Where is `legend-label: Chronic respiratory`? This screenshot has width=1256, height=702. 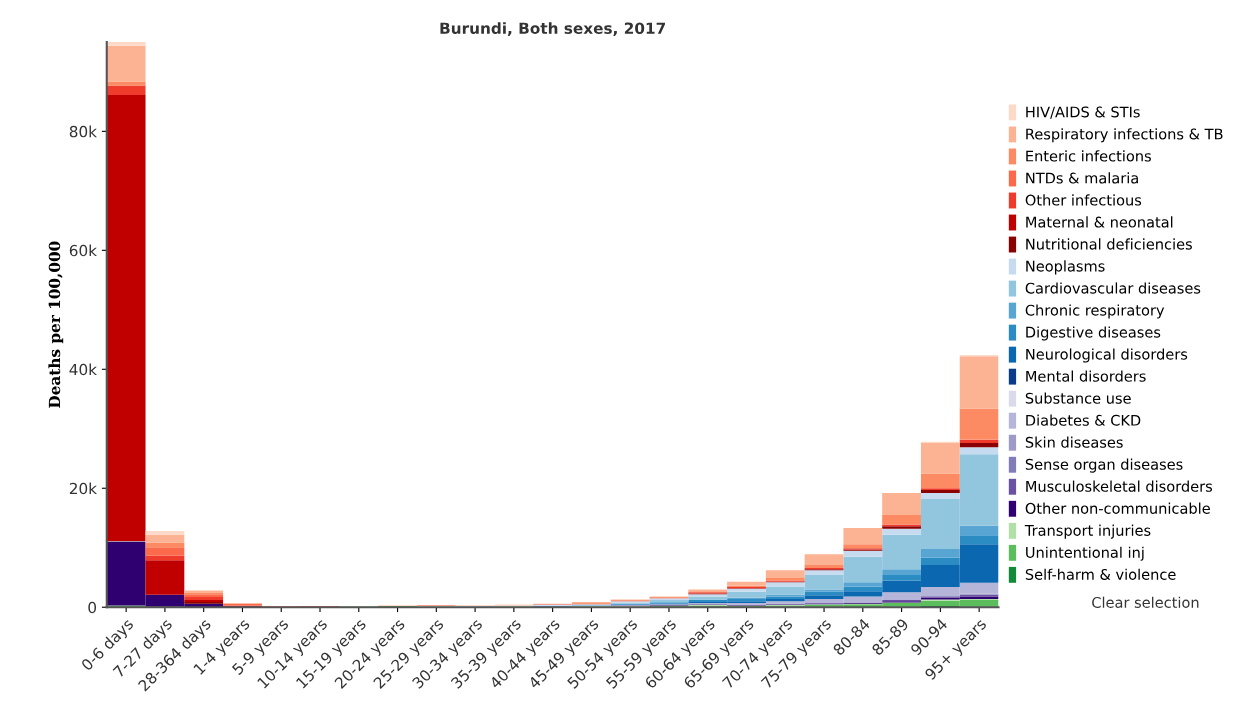
legend-label: Chronic respiratory is located at coordinates (1095, 311).